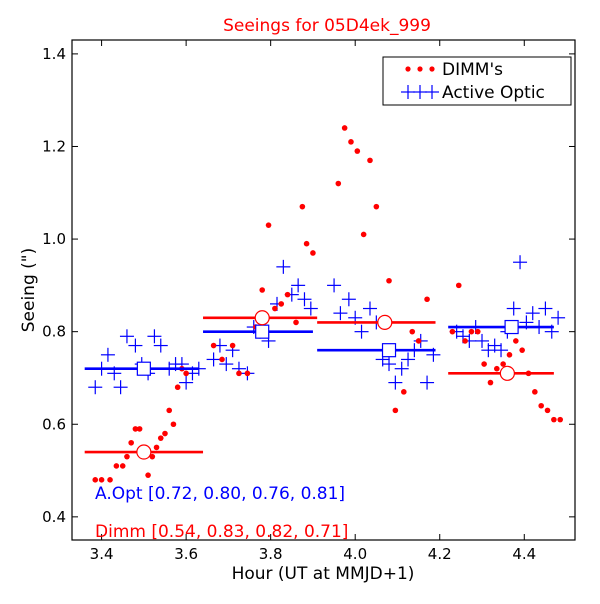 The image size is (600, 604). I want to click on legend-ao-marker, so click(420, 92).